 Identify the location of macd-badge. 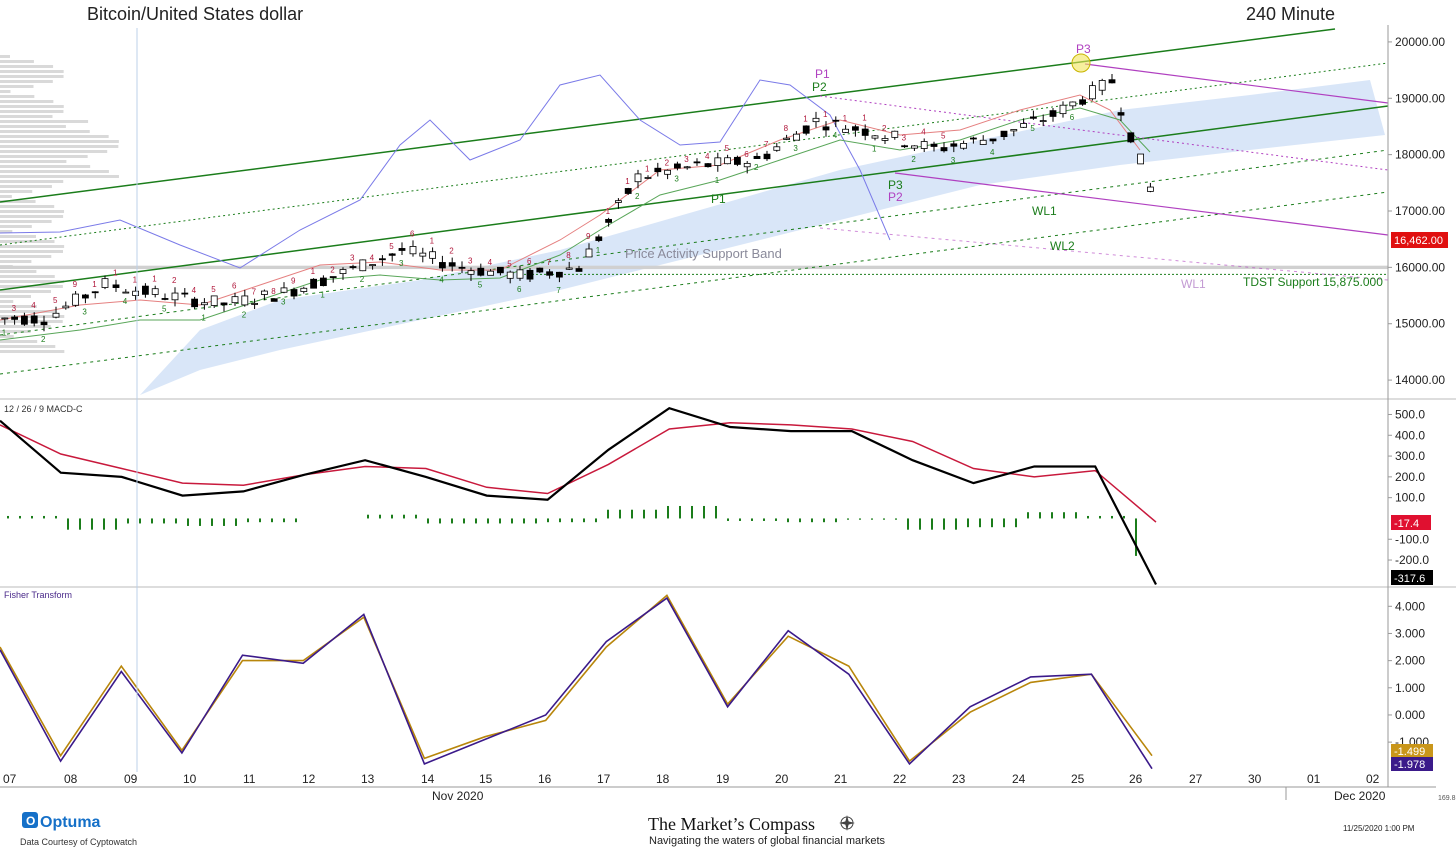
(1412, 577).